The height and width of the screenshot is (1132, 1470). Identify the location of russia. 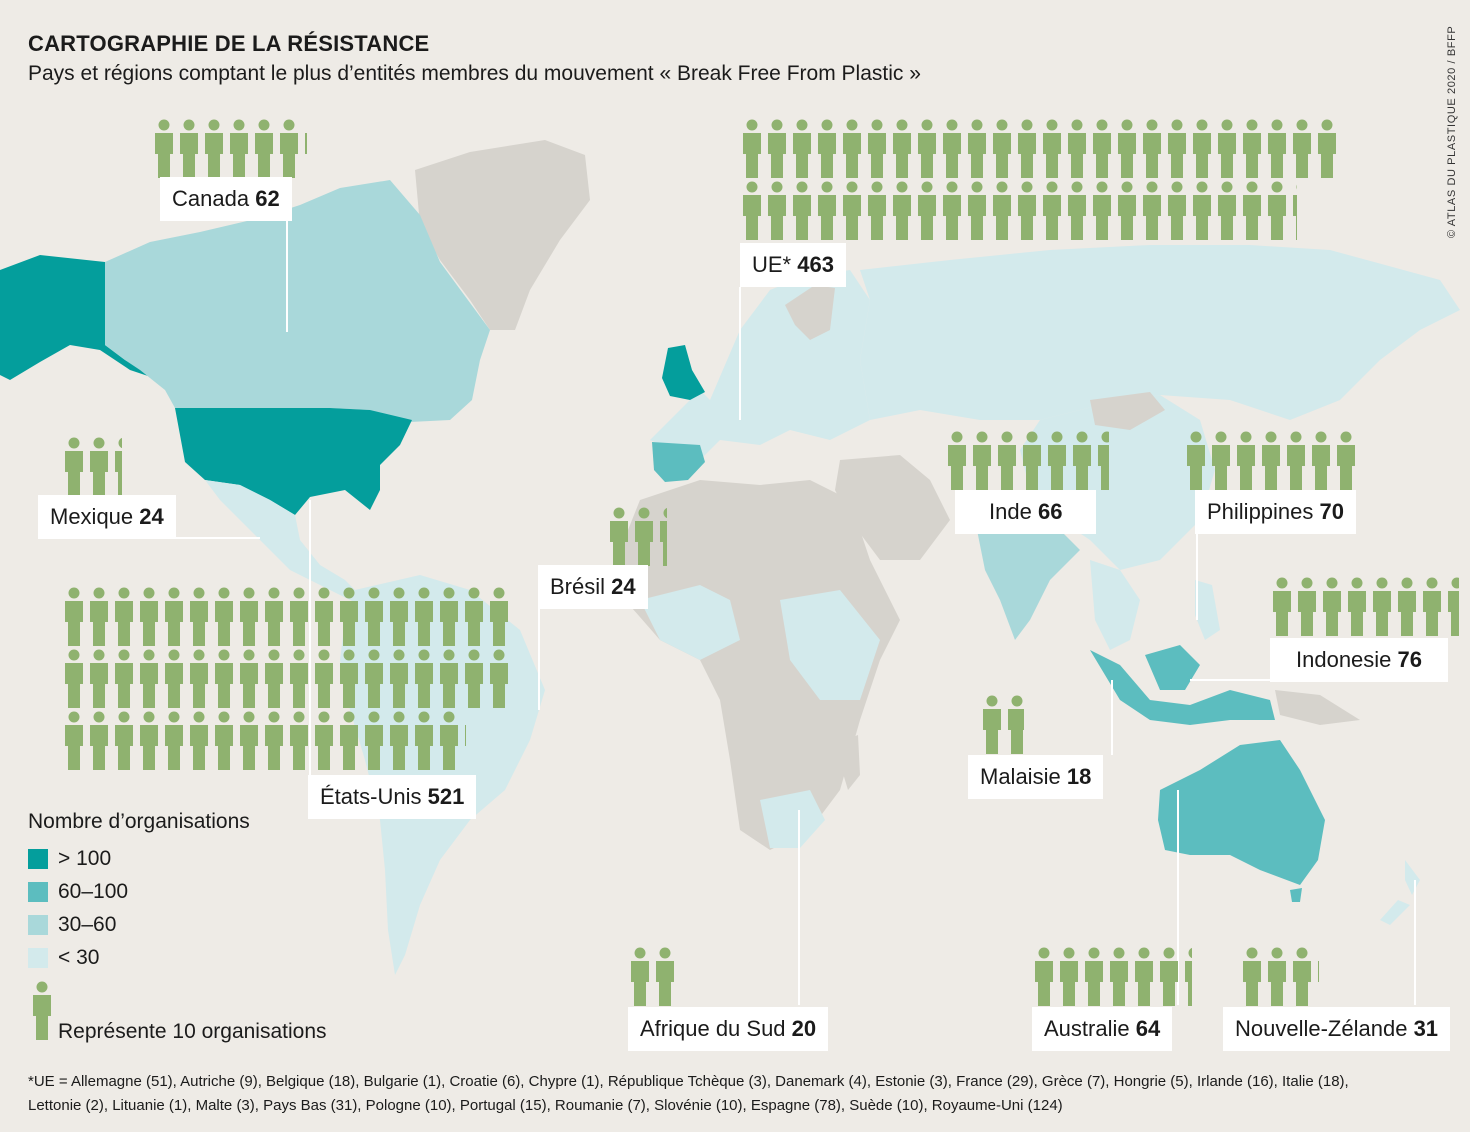
(1160, 332).